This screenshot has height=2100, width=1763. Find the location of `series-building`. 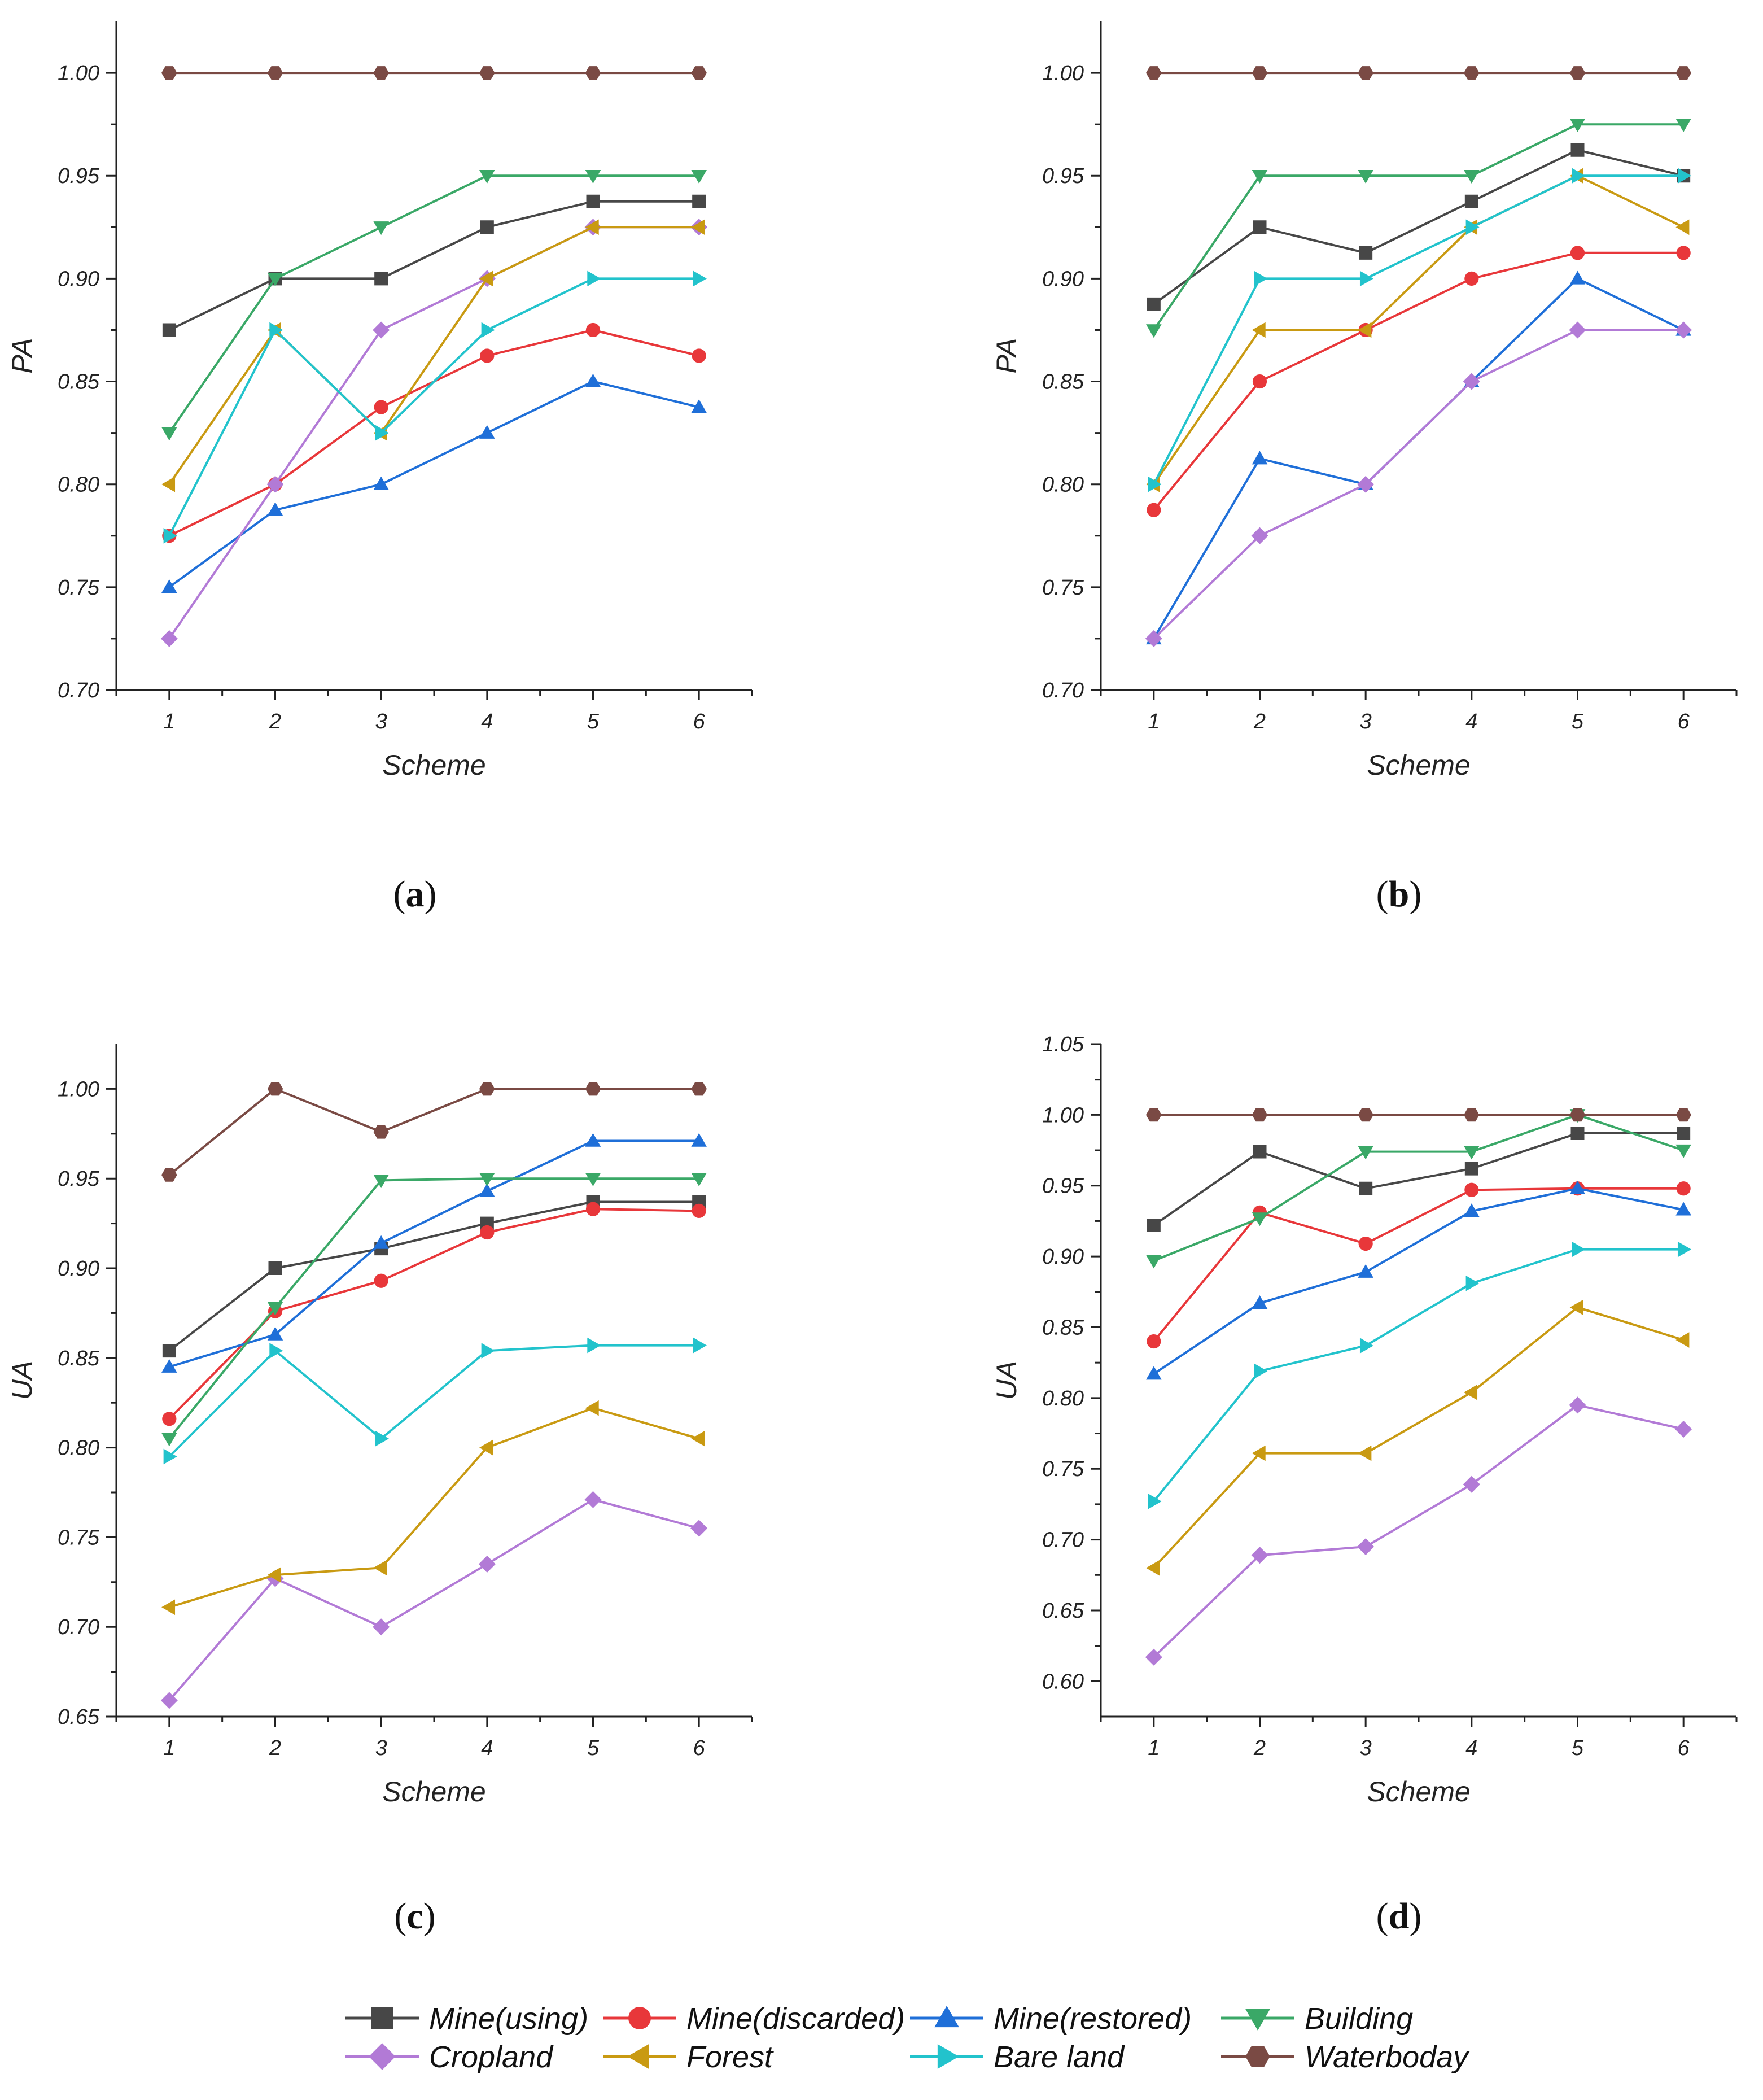

series-building is located at coordinates (434, 305).